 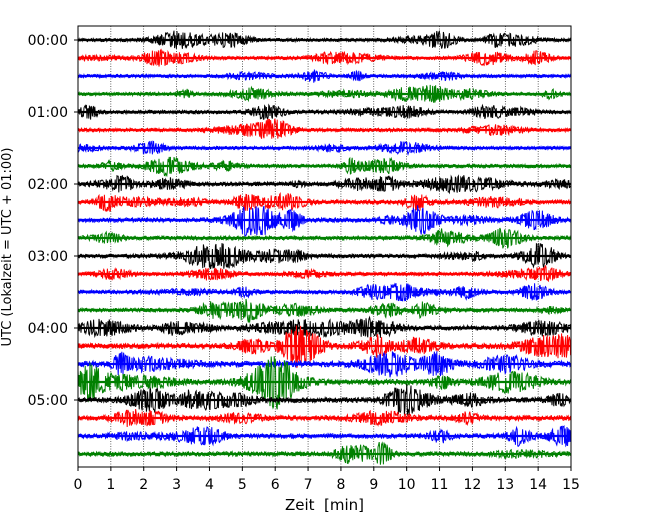 What do you see at coordinates (242, 485) in the screenshot?
I see `x-tick-label: 5` at bounding box center [242, 485].